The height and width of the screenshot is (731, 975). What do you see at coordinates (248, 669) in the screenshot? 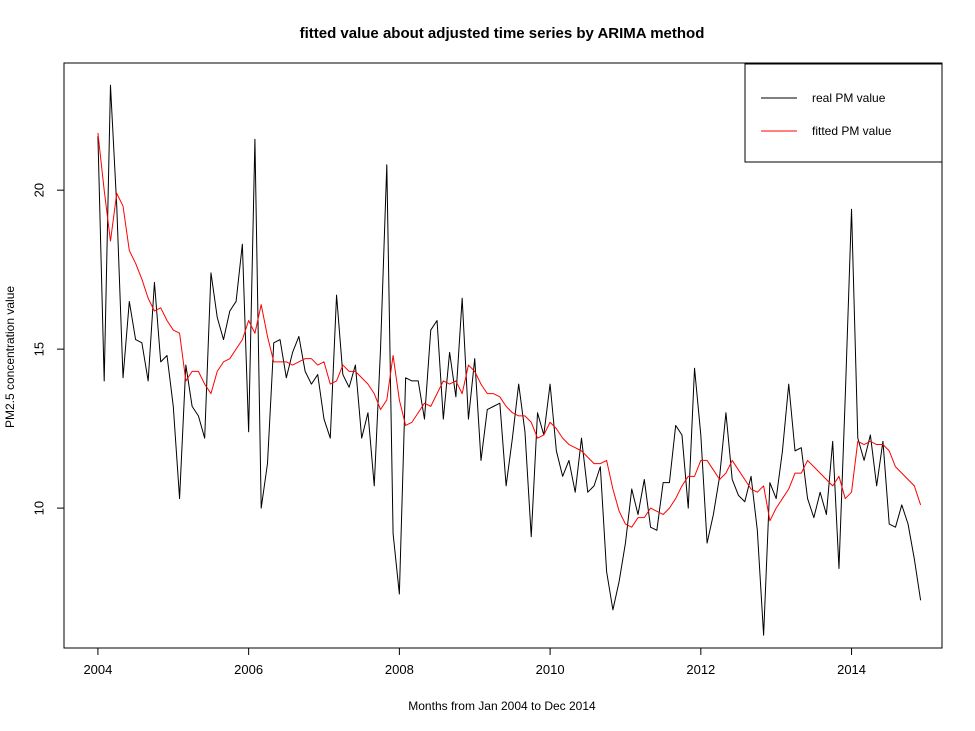
I see `x-tick-label: 2006` at bounding box center [248, 669].